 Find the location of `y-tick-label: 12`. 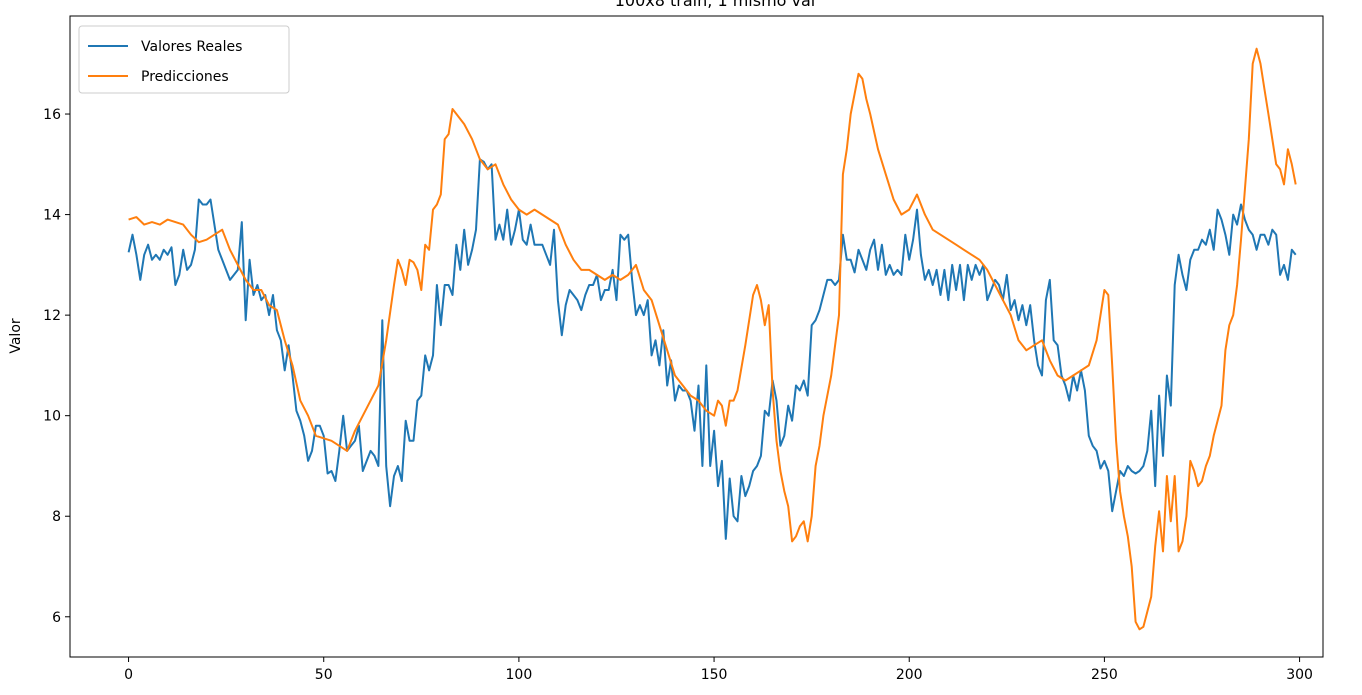

y-tick-label: 12 is located at coordinates (52, 316).